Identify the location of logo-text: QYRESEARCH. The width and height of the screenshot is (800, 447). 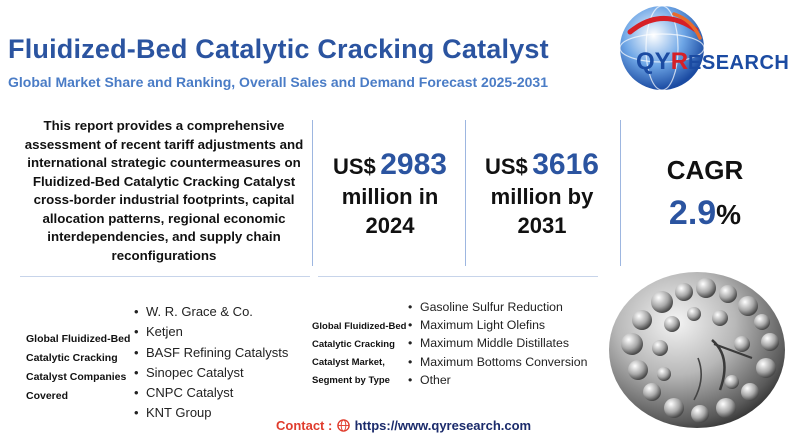
(712, 62).